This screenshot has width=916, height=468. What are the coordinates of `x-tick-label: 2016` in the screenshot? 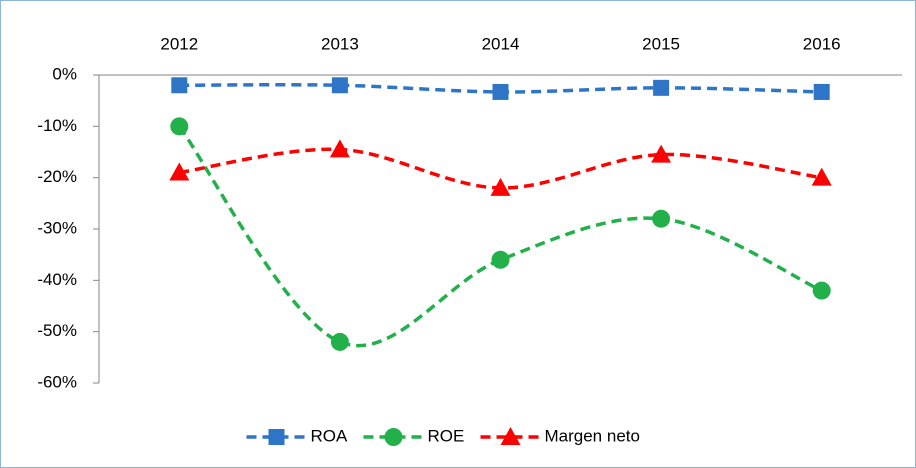 It's located at (822, 43).